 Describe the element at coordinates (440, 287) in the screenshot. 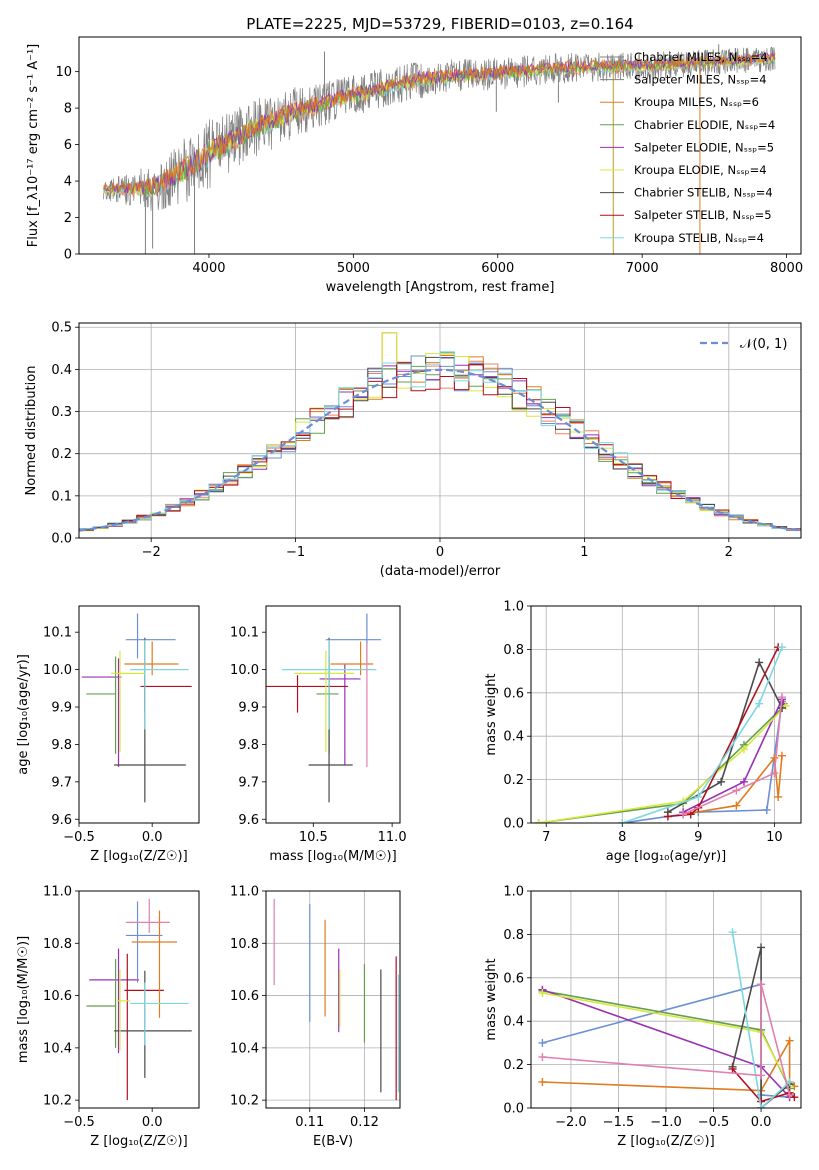

I see `x-axis-label: wavelength [Angstrom, rest frame]` at that location.